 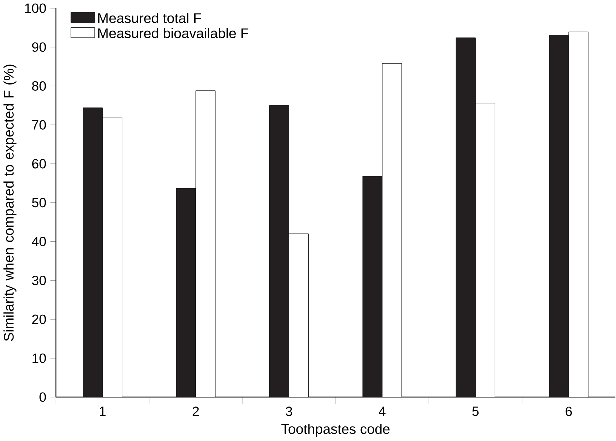 What do you see at coordinates (39, 164) in the screenshot?
I see `y-tick-label: 60` at bounding box center [39, 164].